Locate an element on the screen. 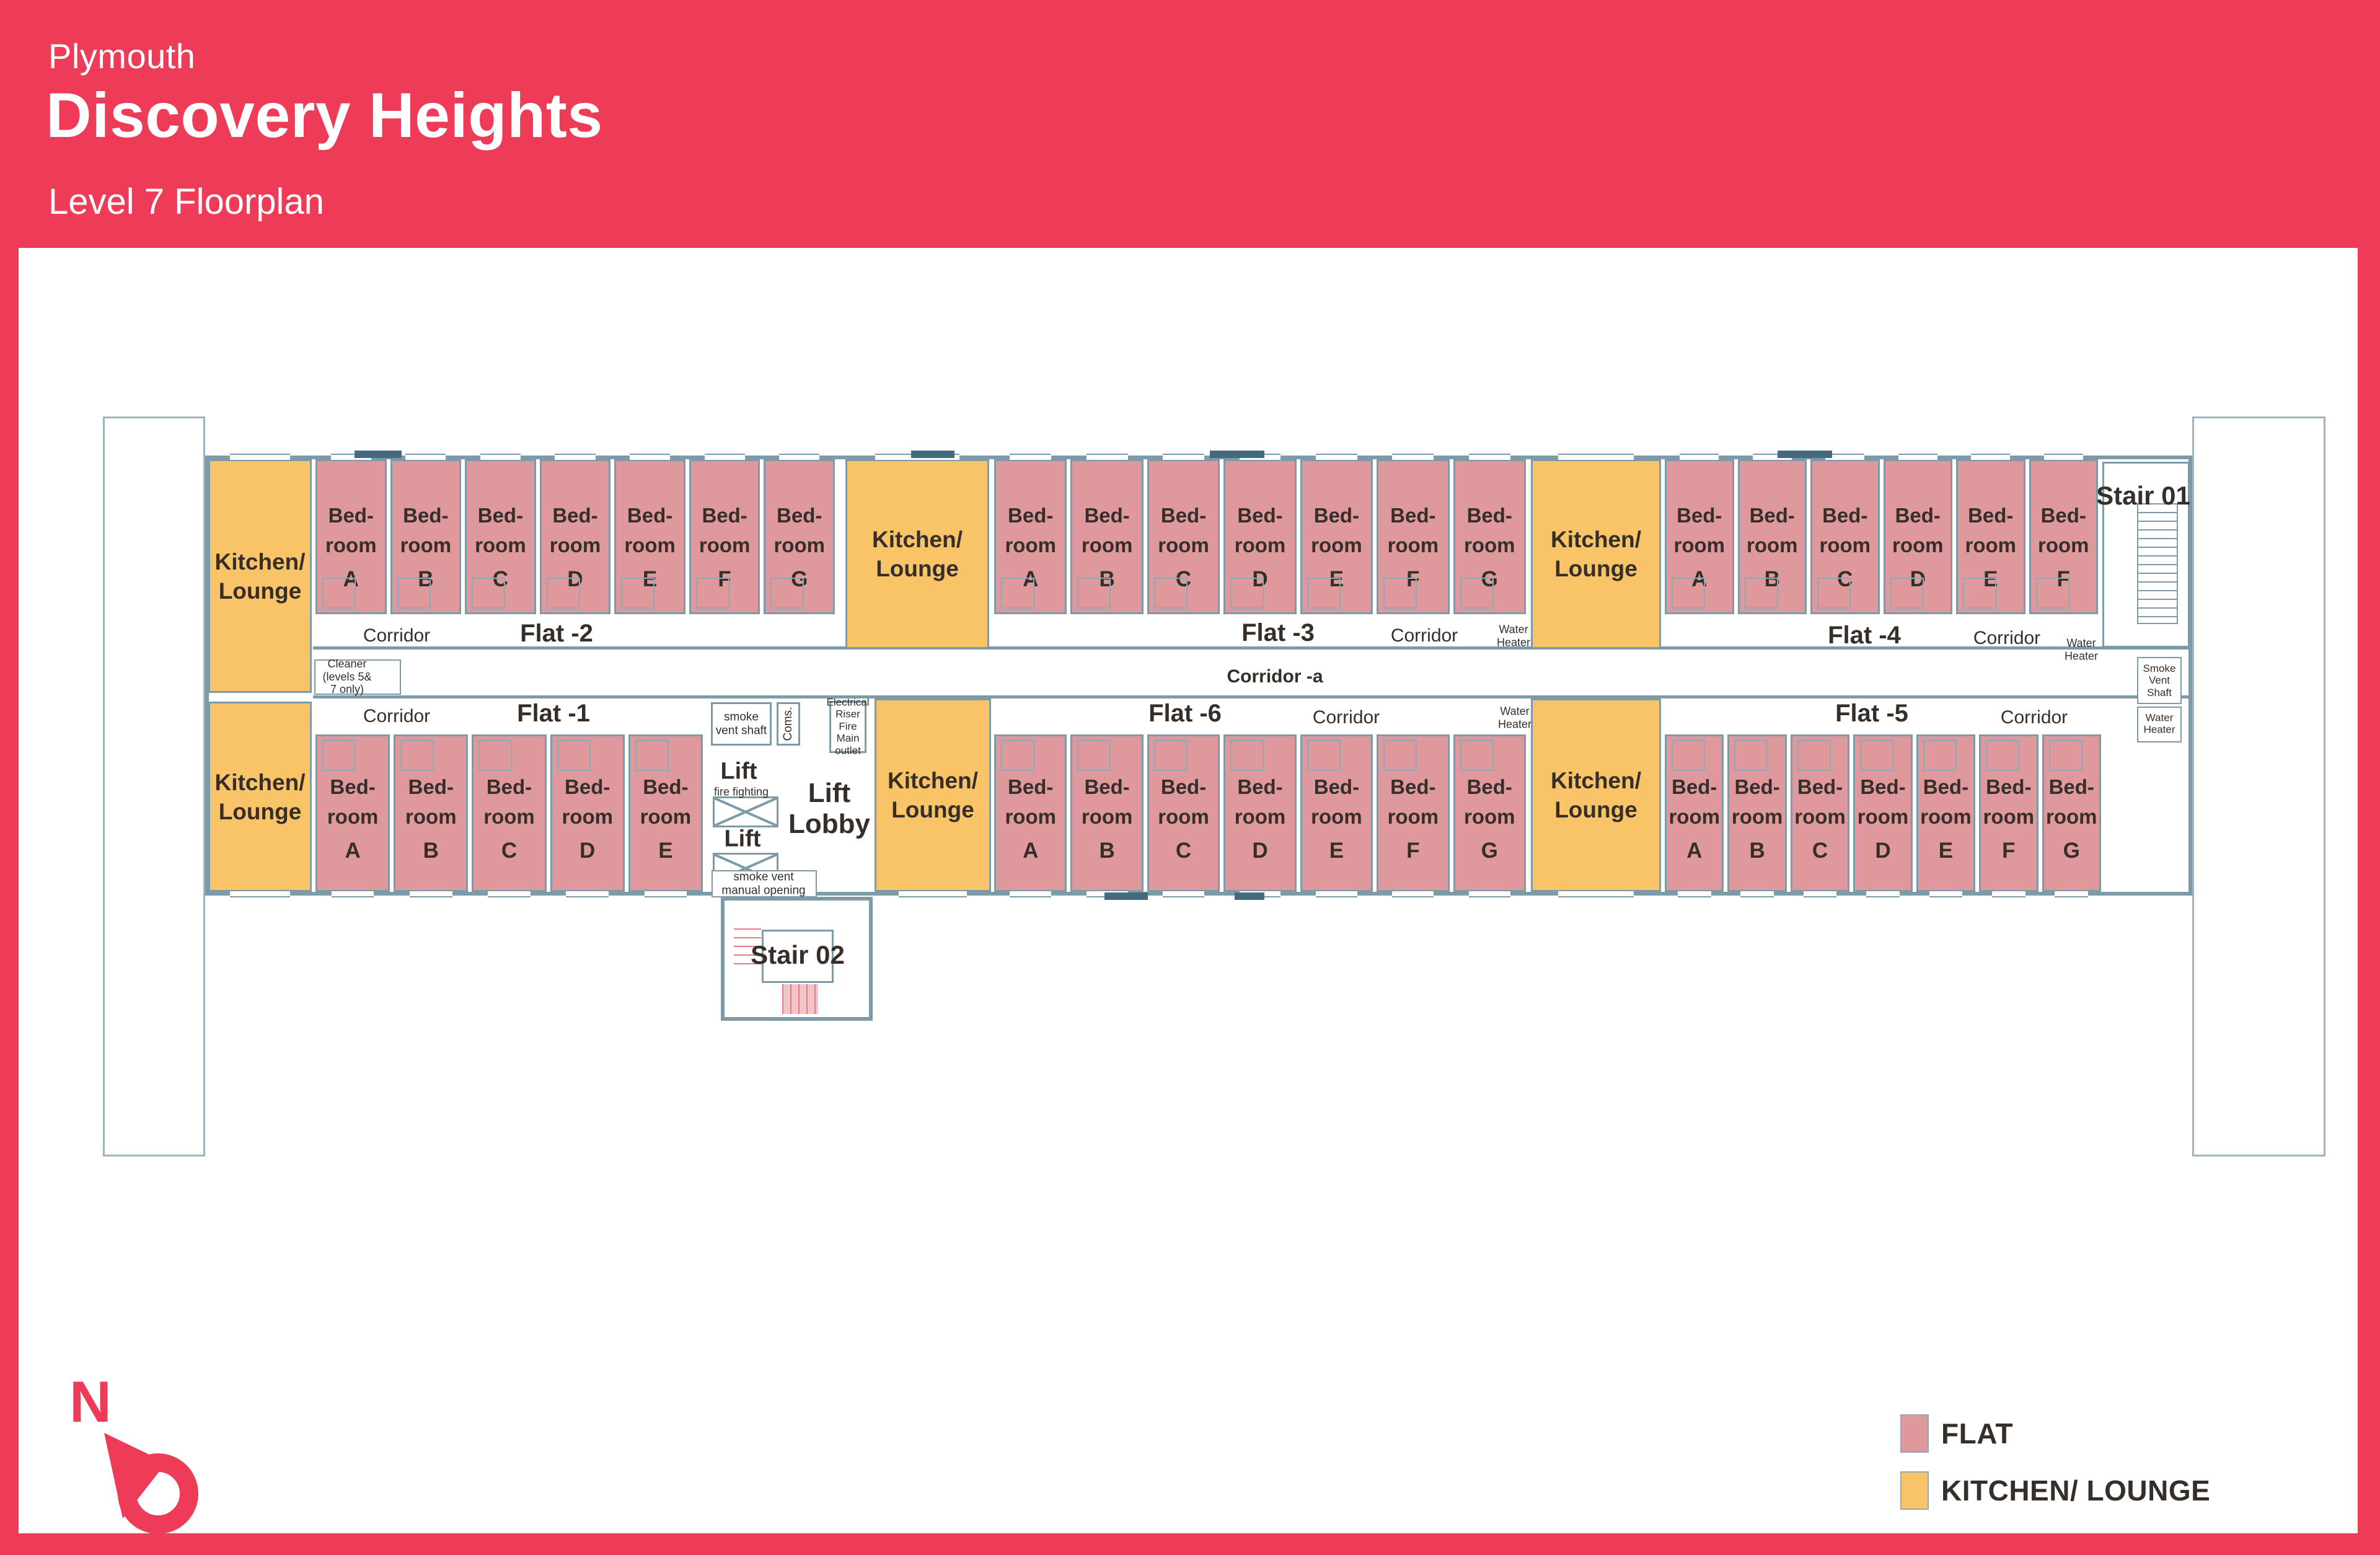 The height and width of the screenshot is (1555, 2380). flat-1-bedroom-d-label: Bed-room D is located at coordinates (587, 813).